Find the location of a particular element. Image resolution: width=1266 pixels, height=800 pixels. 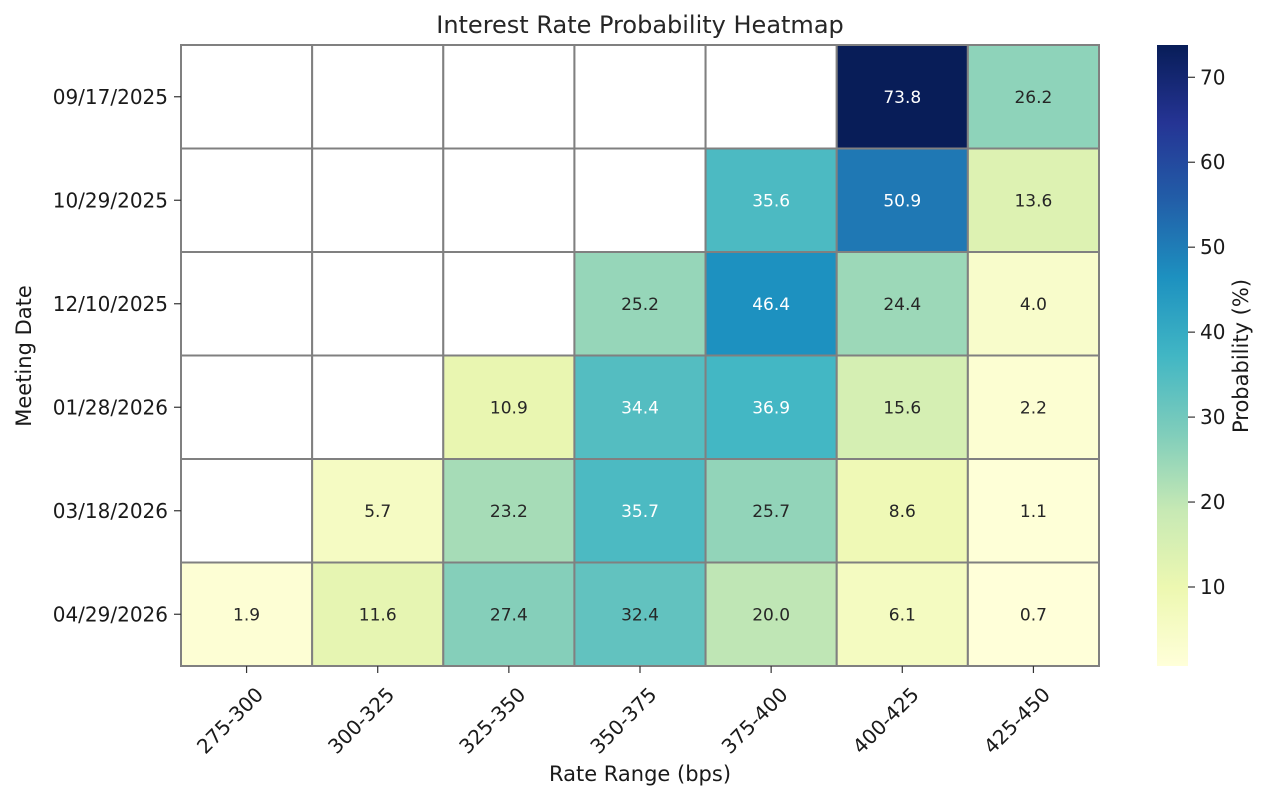

y-tick-label: 03/18/2026 is located at coordinates (110, 511).